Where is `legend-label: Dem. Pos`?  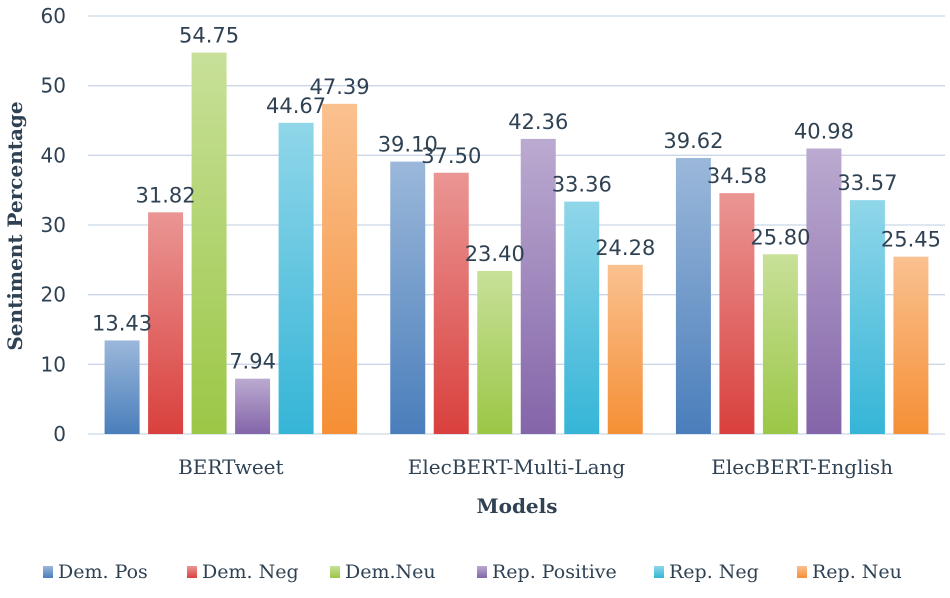
legend-label: Dem. Pos is located at coordinates (103, 572).